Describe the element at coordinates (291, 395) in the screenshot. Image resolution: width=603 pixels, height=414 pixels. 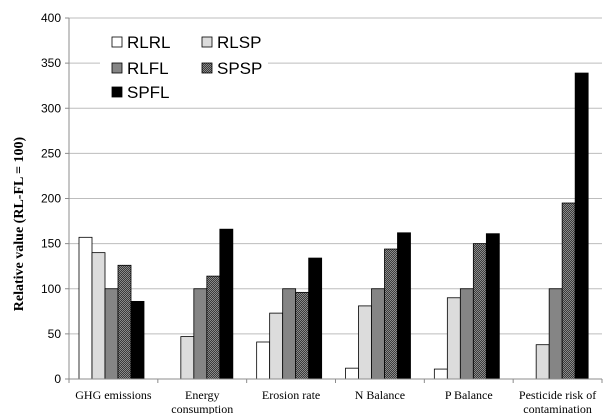
I see `x-tick-label: Erosion rate` at that location.